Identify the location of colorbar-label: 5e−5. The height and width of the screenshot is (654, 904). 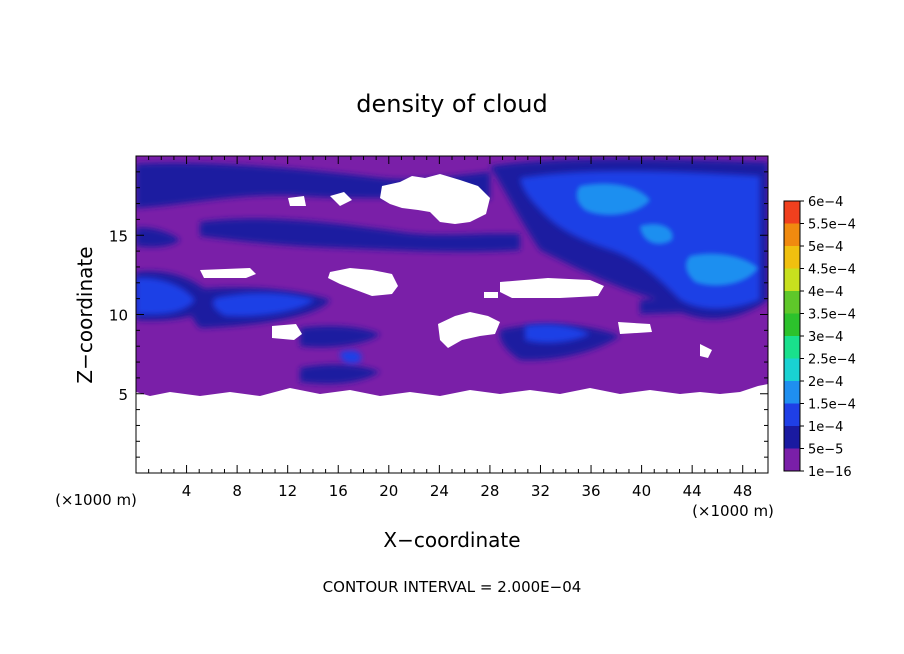
(825, 450).